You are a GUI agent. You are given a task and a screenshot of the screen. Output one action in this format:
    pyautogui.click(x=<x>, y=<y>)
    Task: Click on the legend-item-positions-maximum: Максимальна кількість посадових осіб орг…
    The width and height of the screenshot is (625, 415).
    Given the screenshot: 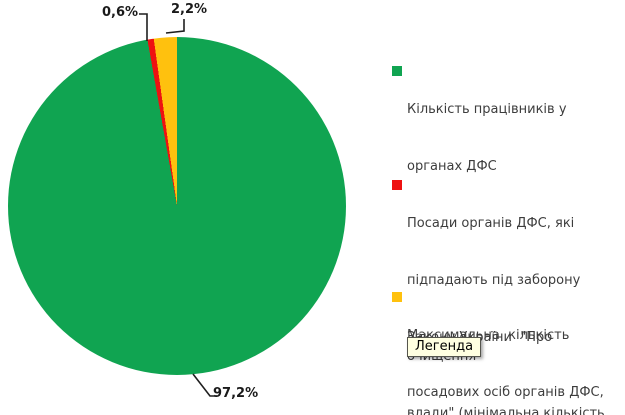 What is the action you would take?
    pyautogui.click(x=505, y=351)
    